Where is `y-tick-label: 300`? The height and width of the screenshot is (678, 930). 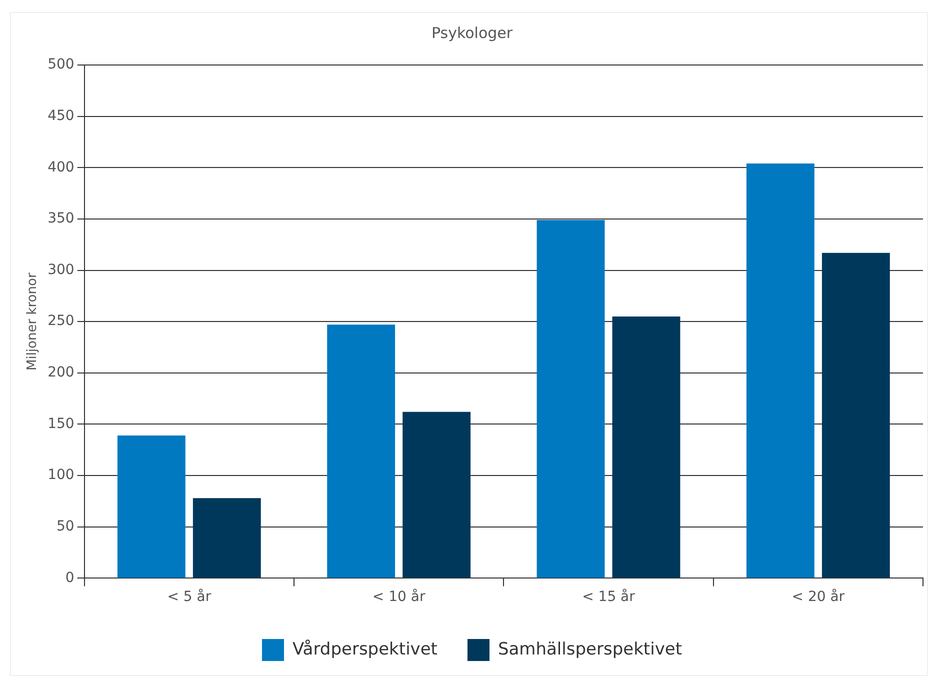 y-tick-label: 300 is located at coordinates (61, 270).